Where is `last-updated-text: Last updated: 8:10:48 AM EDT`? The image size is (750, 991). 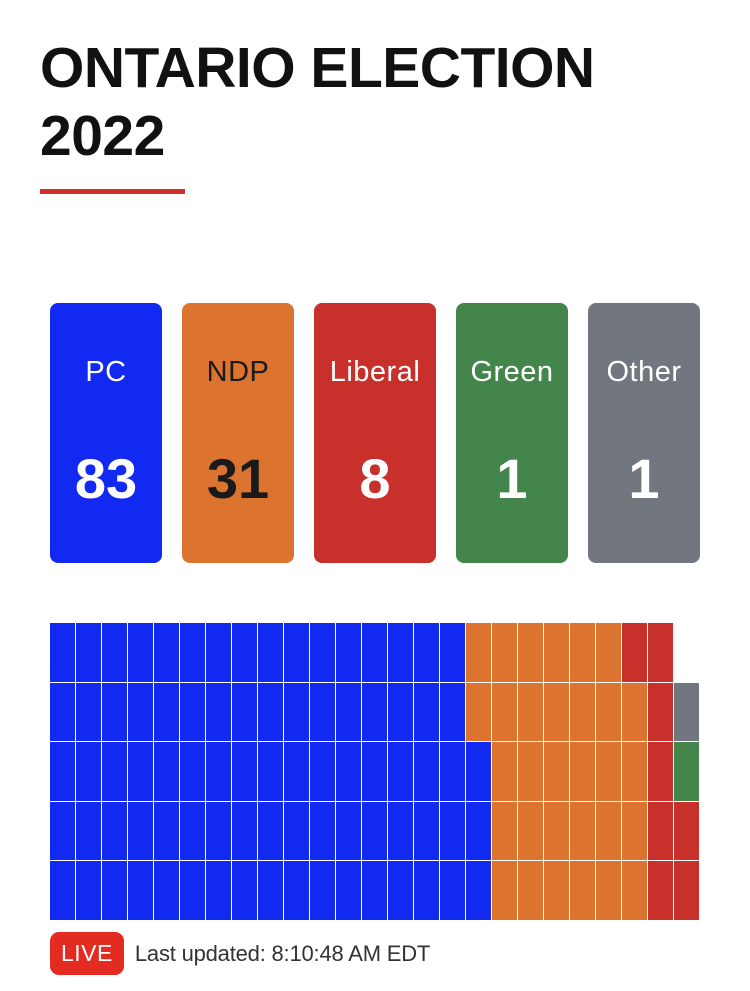 last-updated-text: Last updated: 8:10:48 AM EDT is located at coordinates (282, 953).